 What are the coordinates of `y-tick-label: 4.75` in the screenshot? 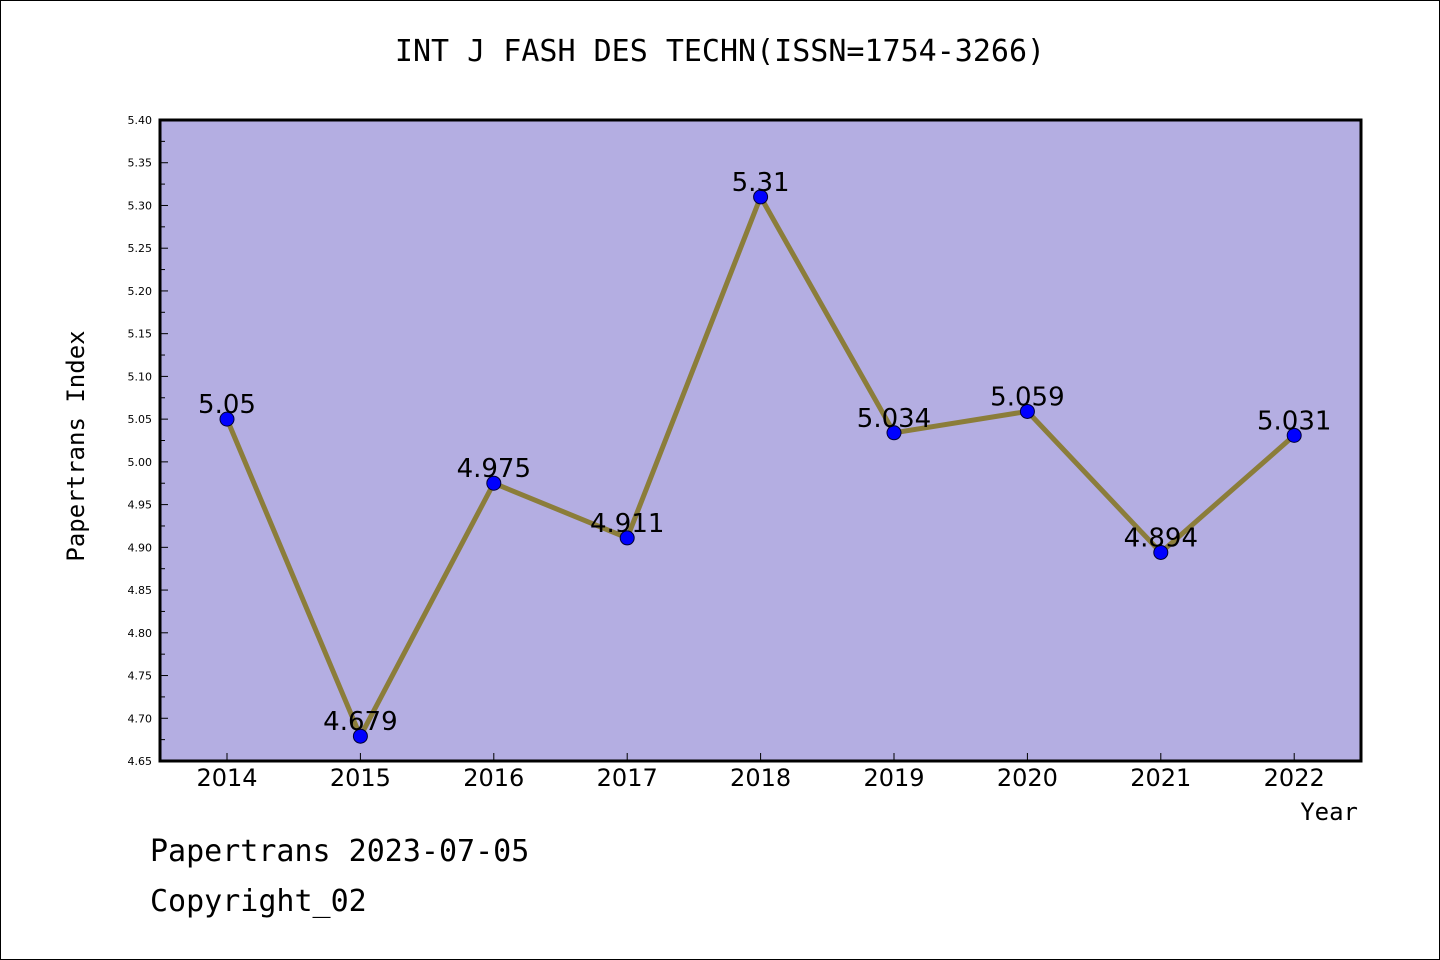 It's located at (140, 676).